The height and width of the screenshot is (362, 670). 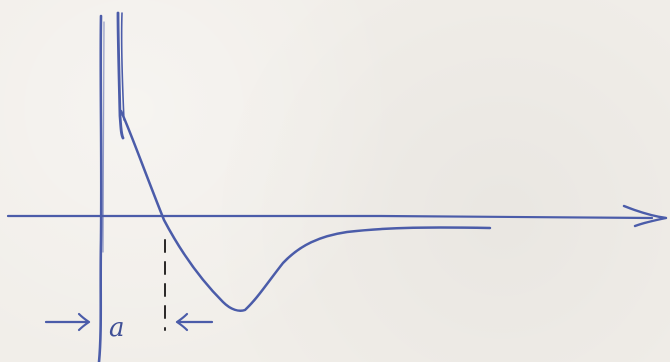 What do you see at coordinates (122, 66) in the screenshot?
I see `wall-spike` at bounding box center [122, 66].